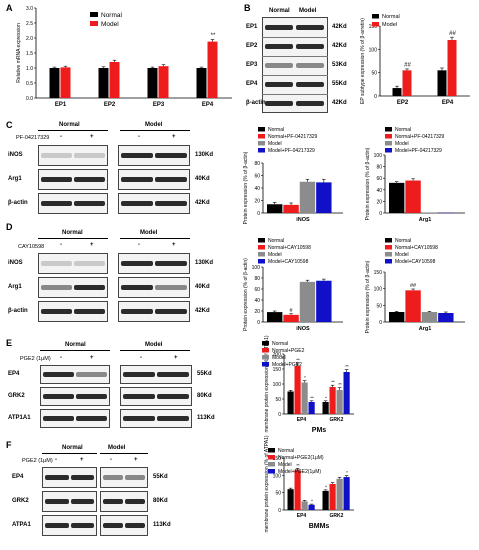 This screenshot has width=479, height=550. What do you see at coordinates (378, 290) in the screenshot?
I see `chart-d2-ytick-label: 100` at bounding box center [378, 290].